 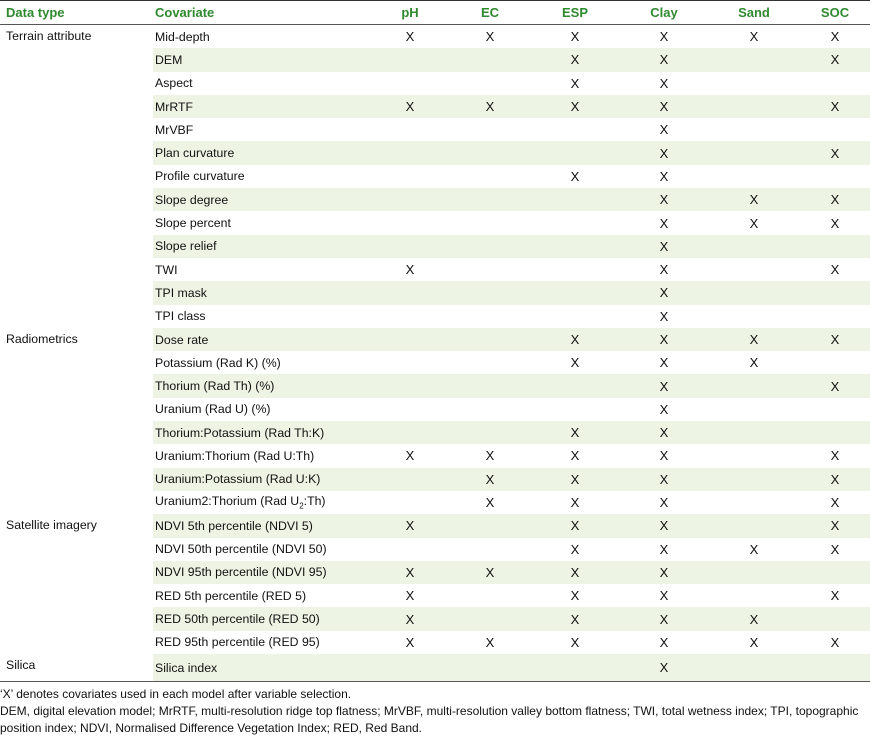 What do you see at coordinates (314, 501) in the screenshot?
I see `covariate-label-tail: :Th)` at bounding box center [314, 501].